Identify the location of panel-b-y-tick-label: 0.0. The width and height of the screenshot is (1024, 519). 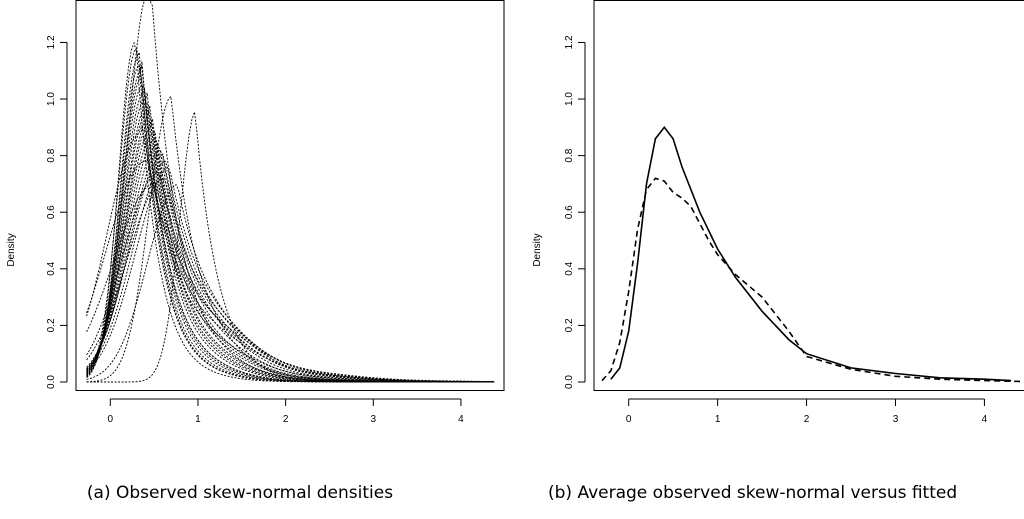
(569, 382).